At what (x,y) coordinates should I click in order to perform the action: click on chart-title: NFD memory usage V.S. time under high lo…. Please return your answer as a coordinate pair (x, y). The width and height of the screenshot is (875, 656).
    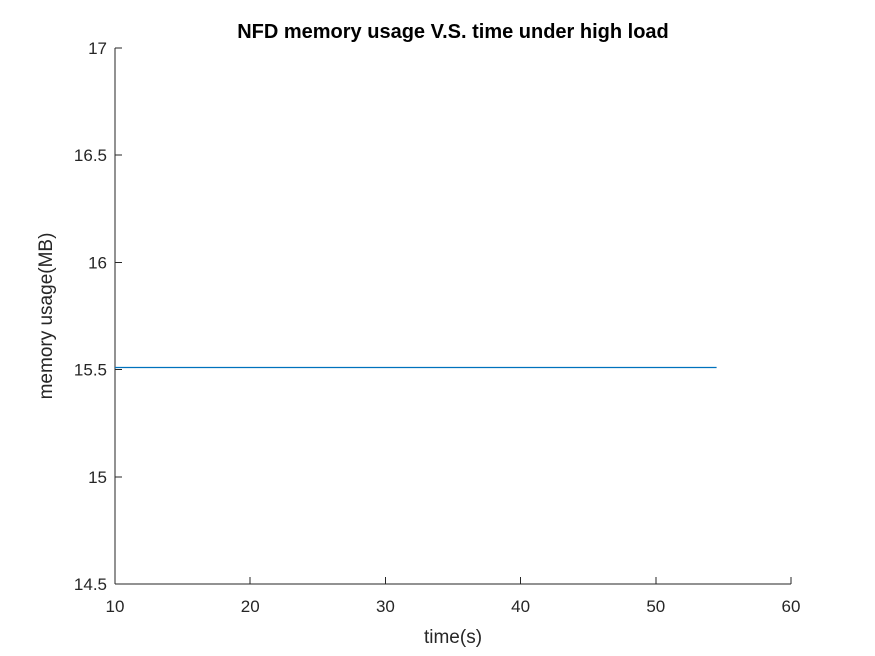
    Looking at the image, I should click on (453, 32).